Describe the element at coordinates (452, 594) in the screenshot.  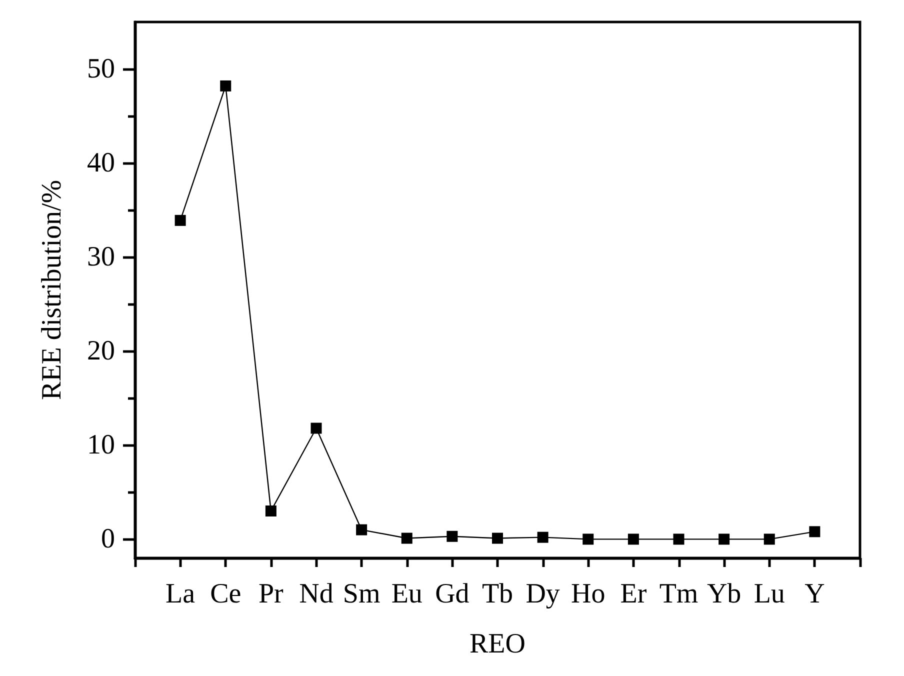
I see `x-tick-label: Gd` at that location.